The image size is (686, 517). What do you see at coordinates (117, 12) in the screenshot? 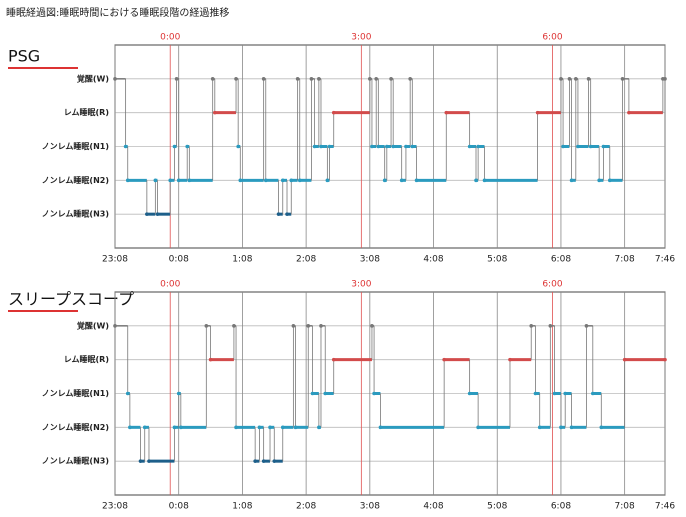
I see `page-title: 睡眠経過図:睡眠時間における睡眠段階の経過推移` at bounding box center [117, 12].